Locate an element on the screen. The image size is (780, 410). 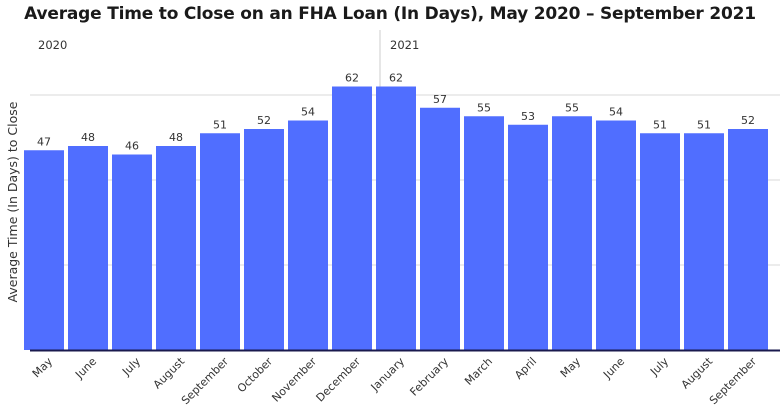
x-tick-label: January is located at coordinates (388, 375).